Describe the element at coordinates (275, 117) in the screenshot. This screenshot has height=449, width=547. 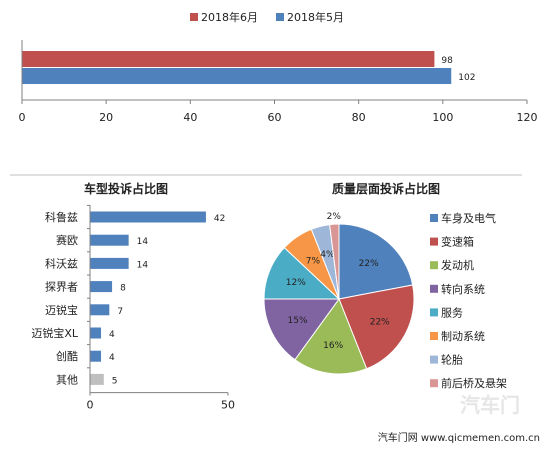
I see `x-tick-label: 60` at that location.